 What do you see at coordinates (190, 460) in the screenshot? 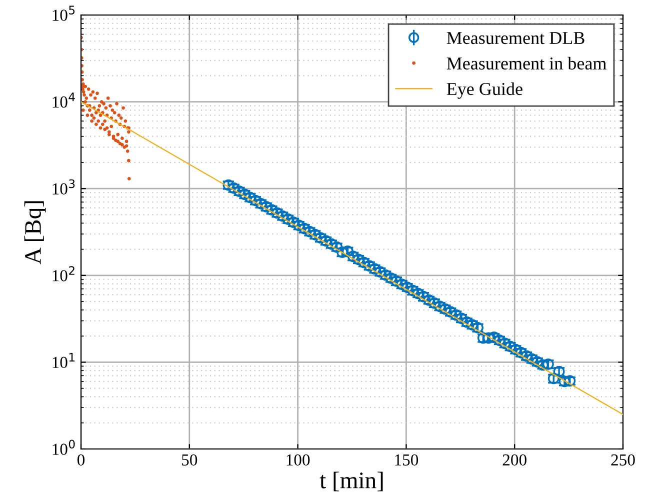
I see `x-tick-label: 50` at bounding box center [190, 460].